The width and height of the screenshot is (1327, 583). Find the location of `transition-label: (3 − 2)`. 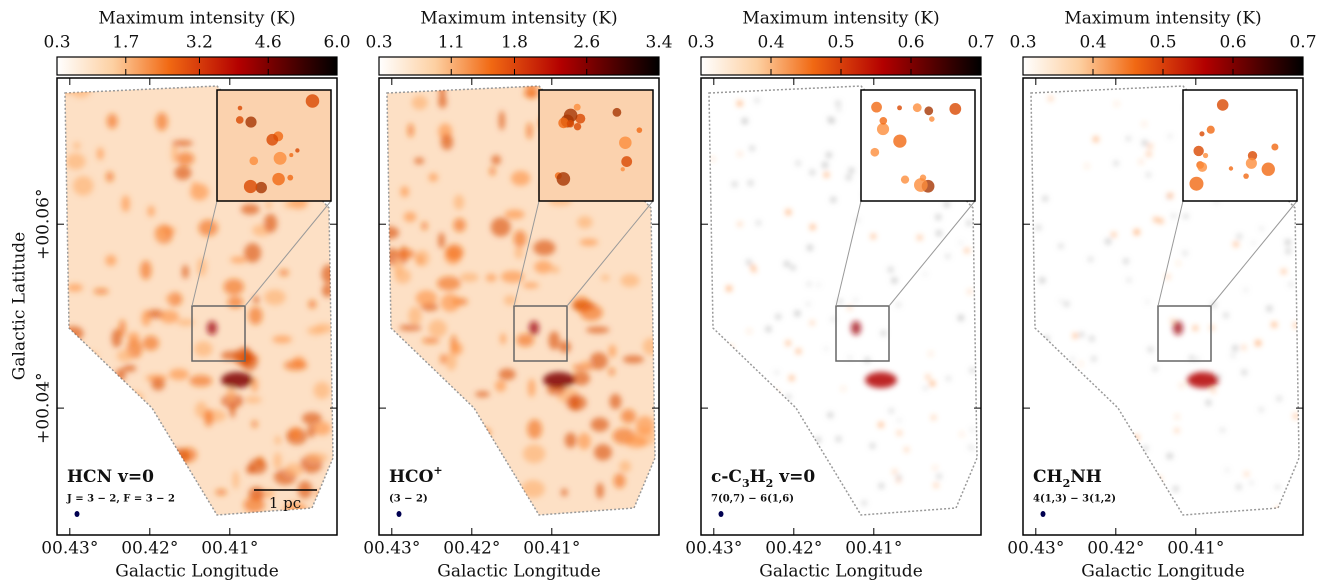

transition-label: (3 − 2) is located at coordinates (408, 499).